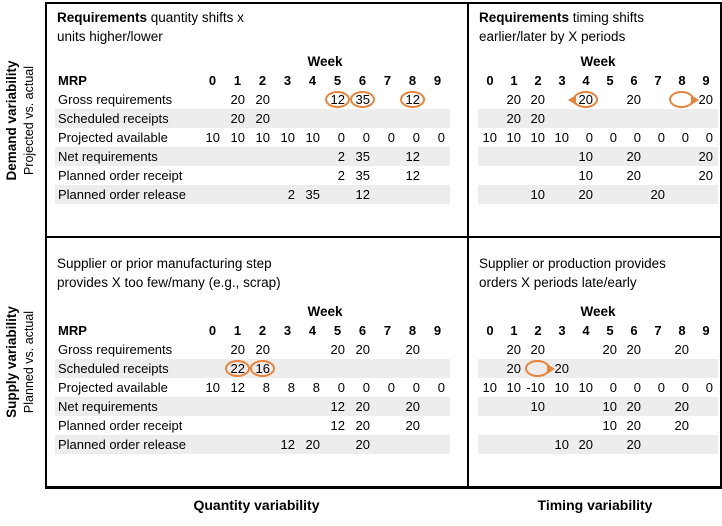 This screenshot has width=722, height=526. I want to click on table-row: 10 20 20, so click(598, 194).